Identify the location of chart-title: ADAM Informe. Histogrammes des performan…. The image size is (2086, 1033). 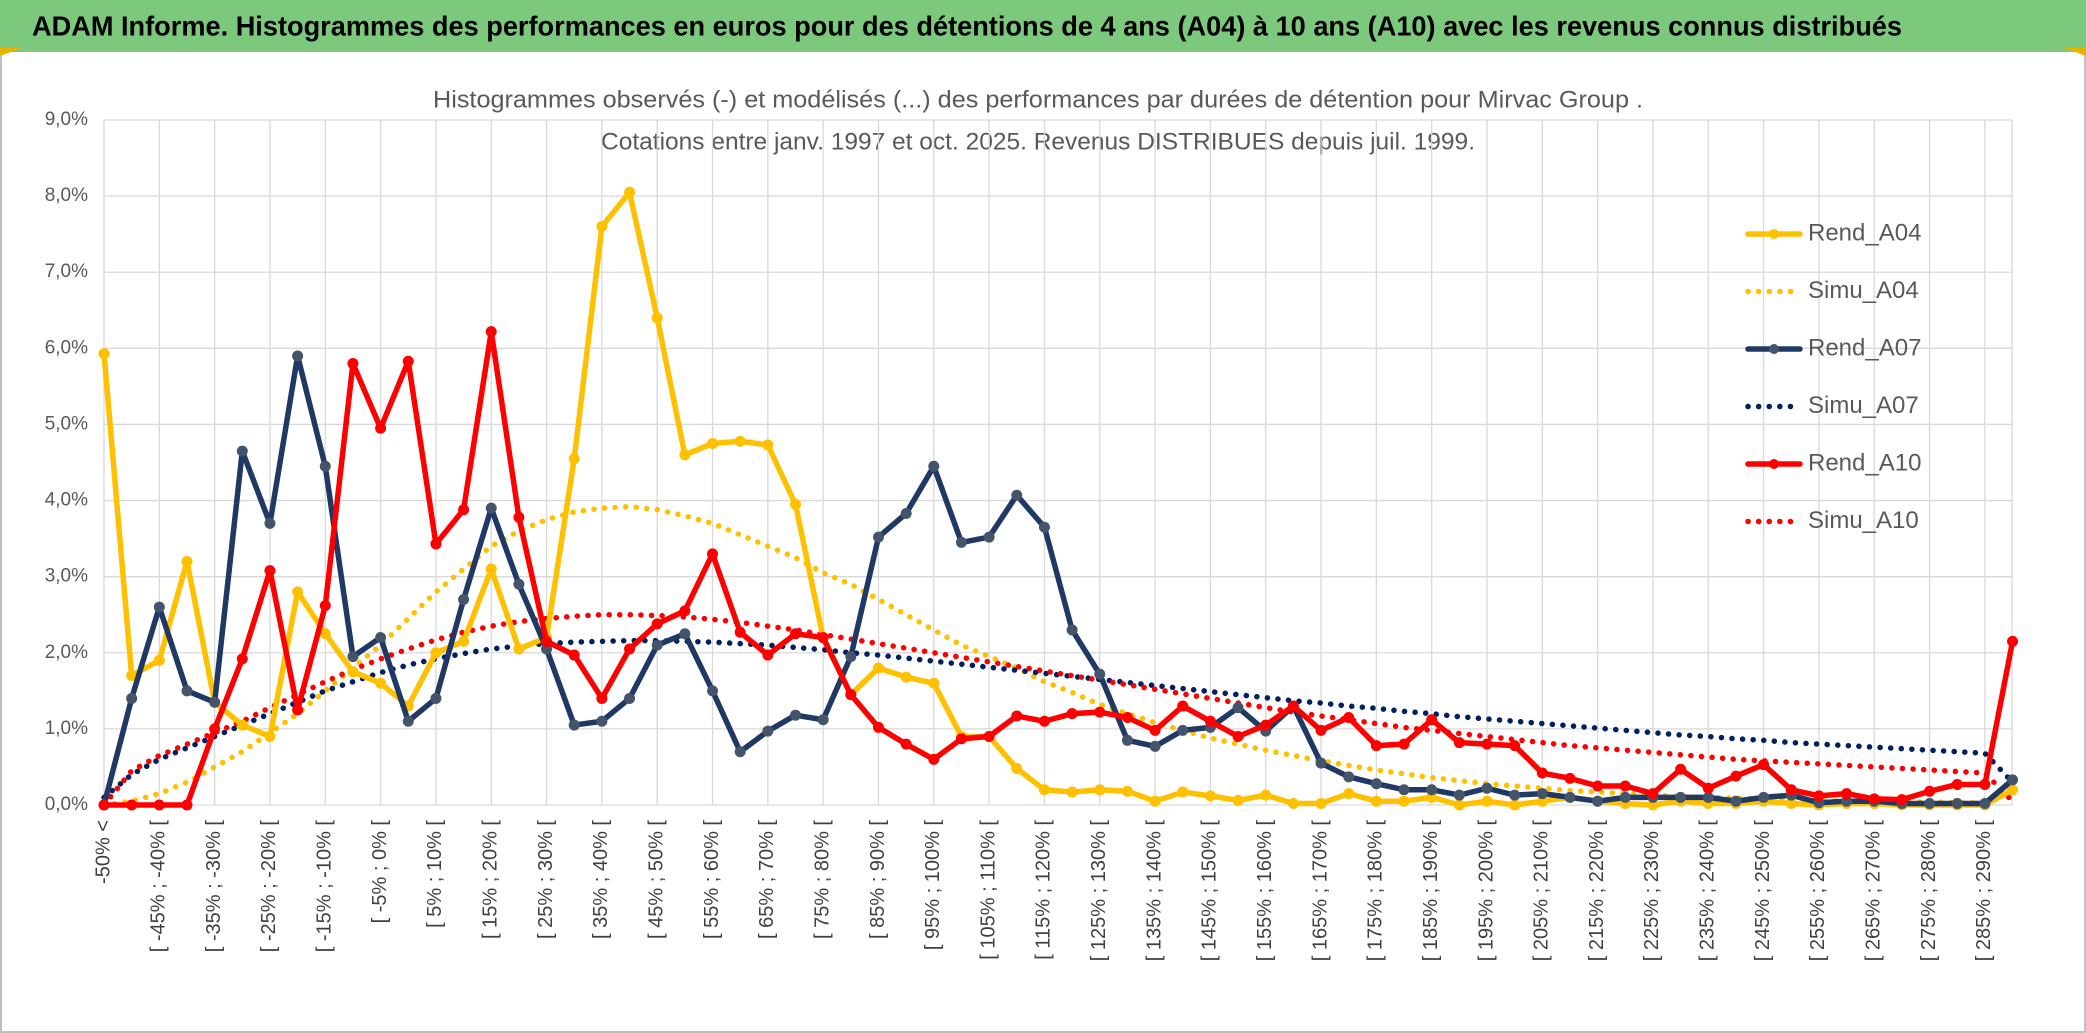
(967, 25).